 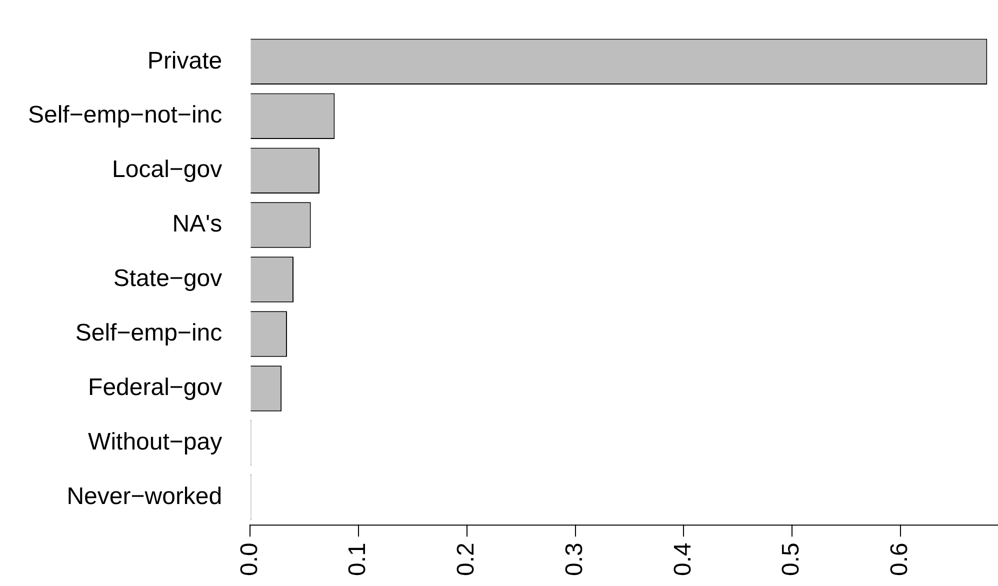 I want to click on x-tick-label: 0.6, so click(x=900, y=559).